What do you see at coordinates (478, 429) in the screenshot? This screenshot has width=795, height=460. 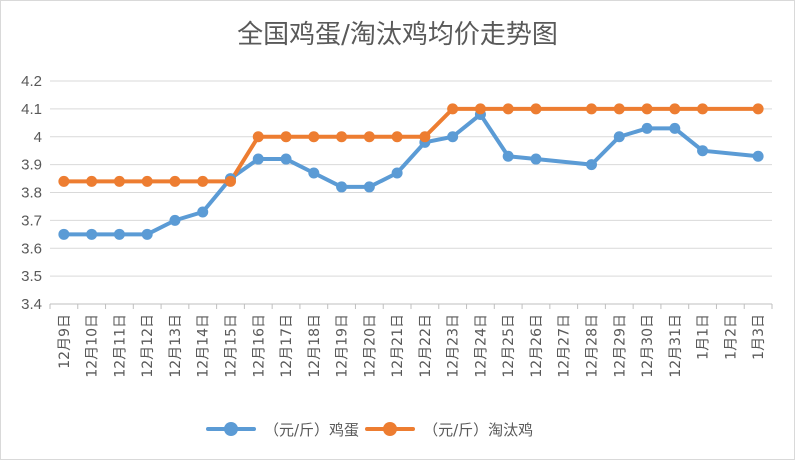 I see `legend-label-culled-hen: （元/斤）淘汰鸡` at bounding box center [478, 429].